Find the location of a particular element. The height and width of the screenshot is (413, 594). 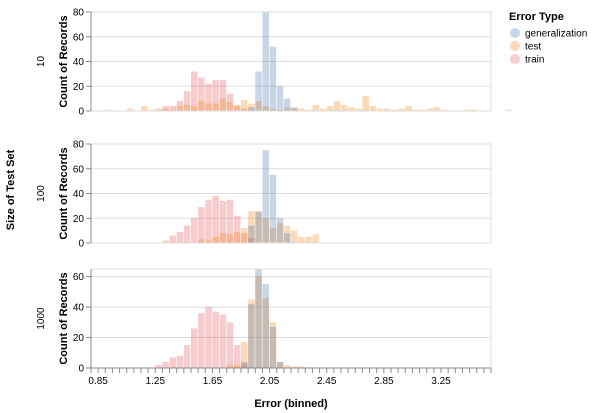

series-generalization is located at coordinates (262, 318).